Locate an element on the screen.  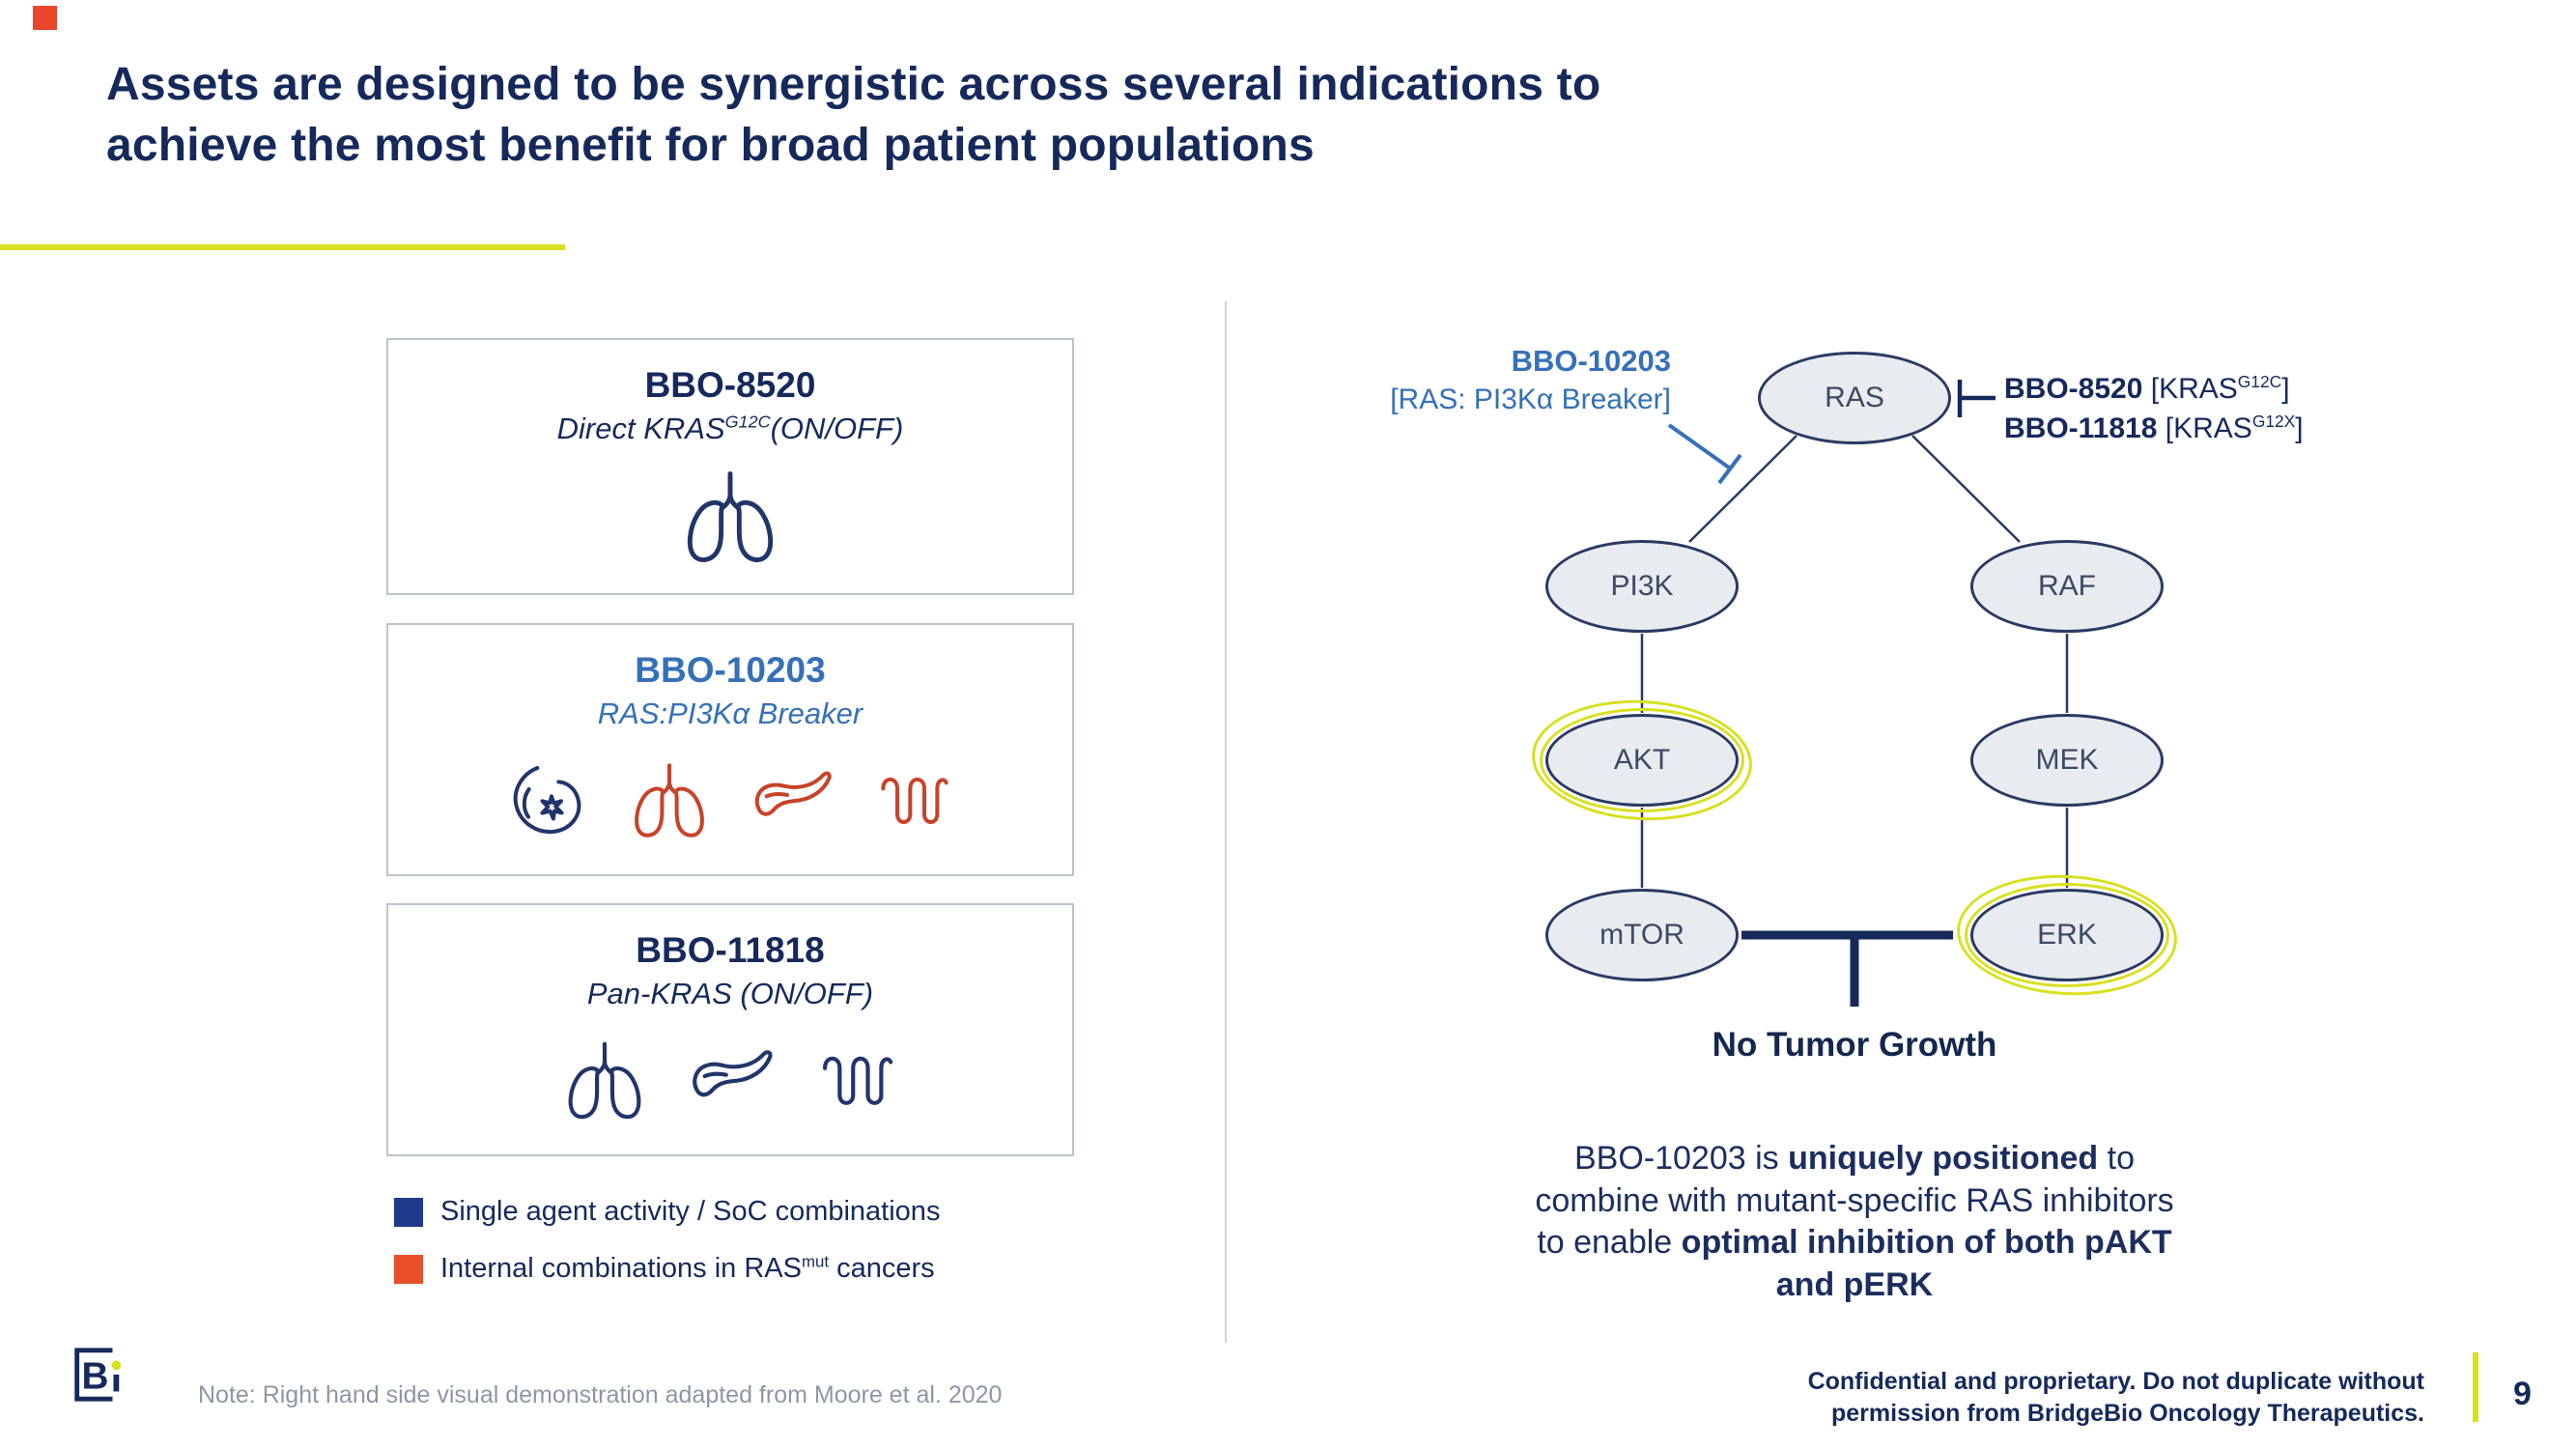
legend-swatch-navy is located at coordinates (408, 1212).